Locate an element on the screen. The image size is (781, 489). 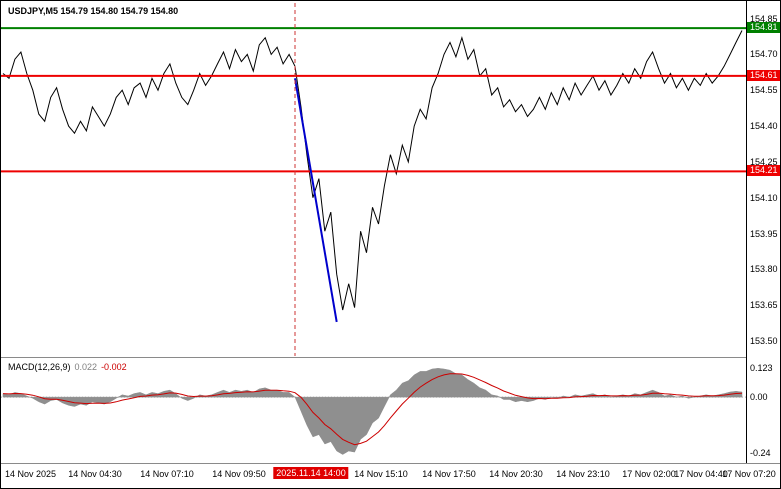
macd-tick-label: 0.00 is located at coordinates (759, 397).